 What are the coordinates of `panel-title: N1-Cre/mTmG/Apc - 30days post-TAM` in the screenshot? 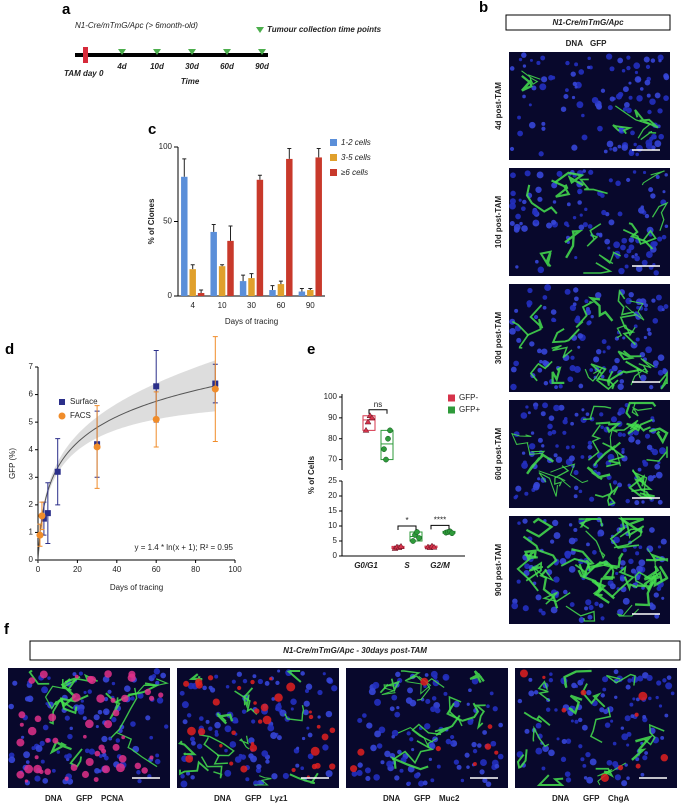 It's located at (355, 650).